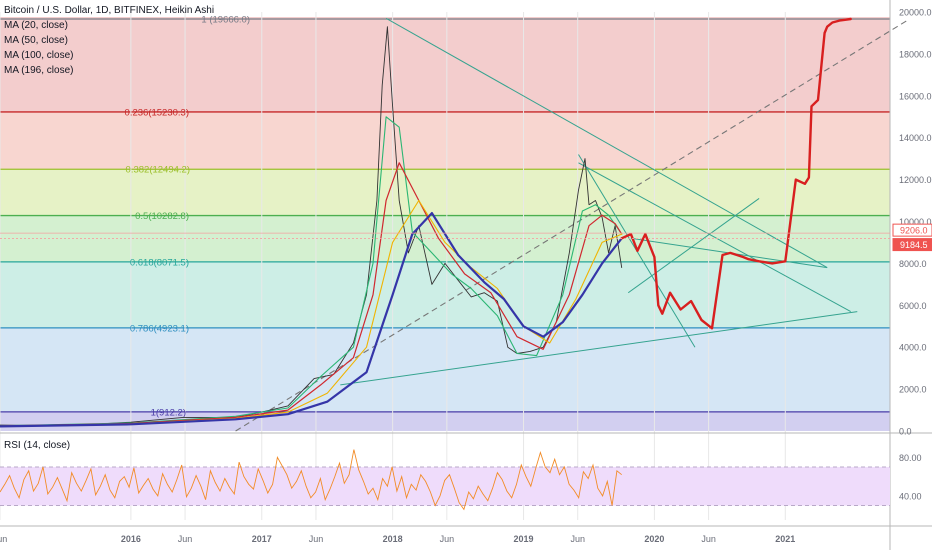 The image size is (932, 550). What do you see at coordinates (913, 264) in the screenshot?
I see `price-tick-label: 8000.0` at bounding box center [913, 264].